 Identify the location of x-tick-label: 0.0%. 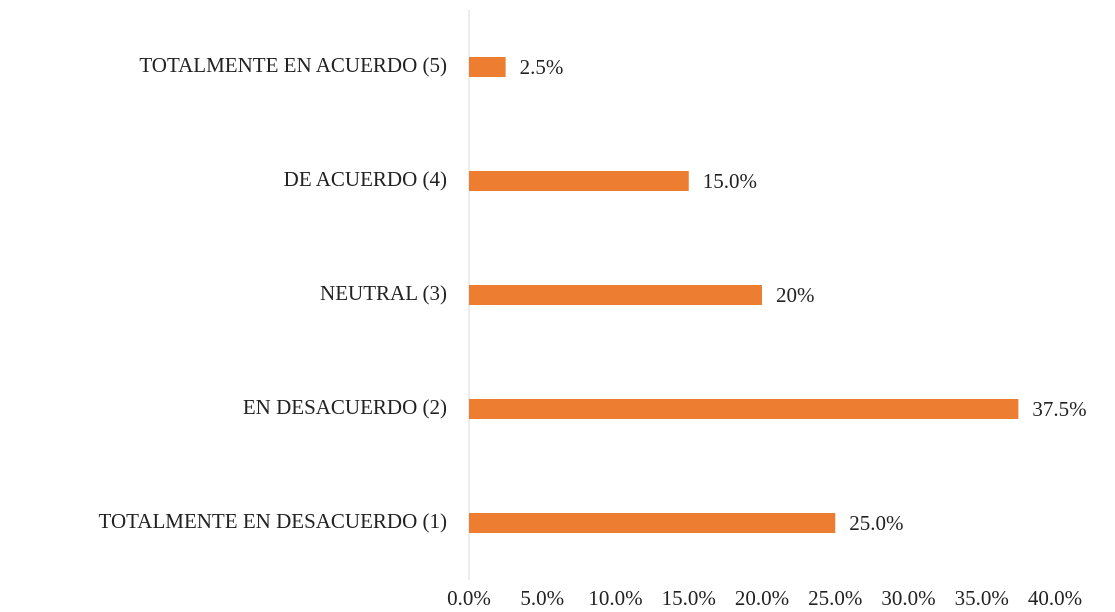
(469, 598).